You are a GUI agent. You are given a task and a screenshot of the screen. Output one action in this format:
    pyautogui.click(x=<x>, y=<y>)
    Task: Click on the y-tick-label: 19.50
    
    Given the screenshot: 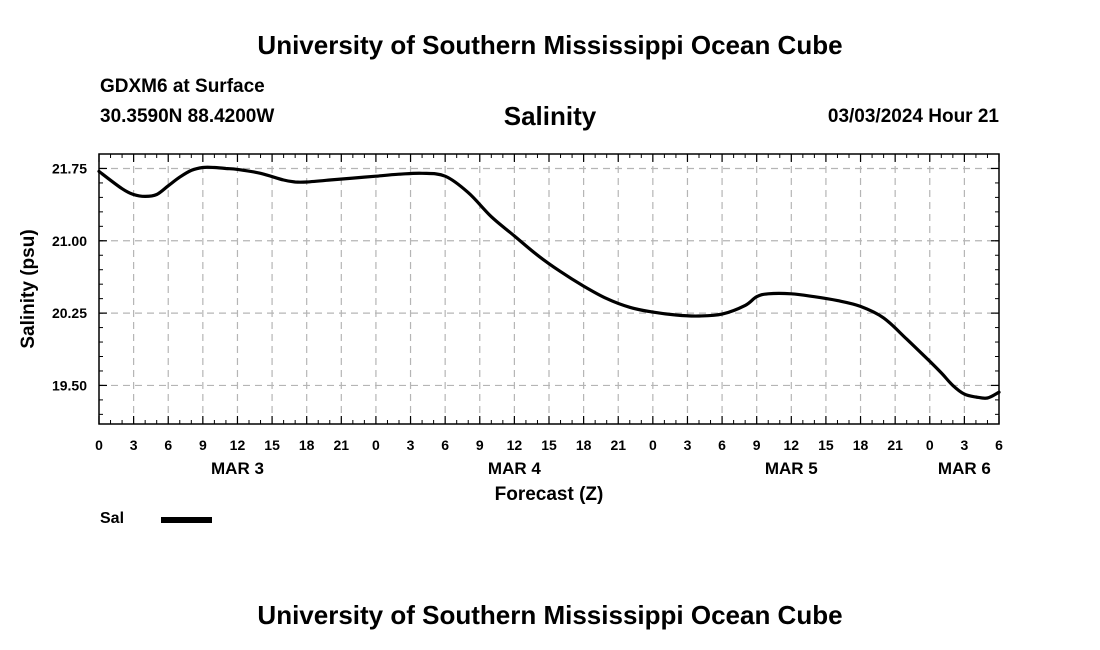 What is the action you would take?
    pyautogui.click(x=69, y=385)
    